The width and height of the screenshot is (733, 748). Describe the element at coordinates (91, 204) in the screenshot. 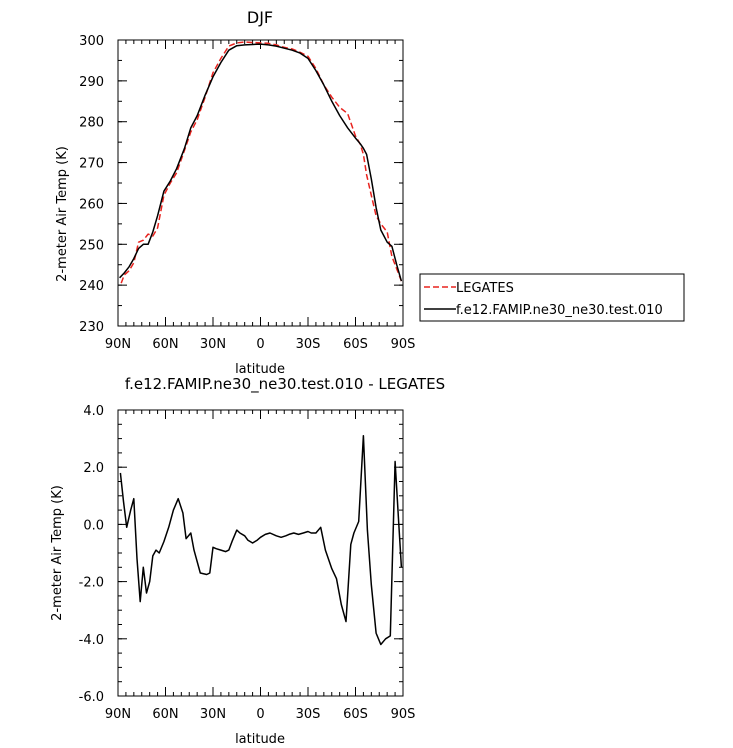

I see `top-y-tick-label: 260` at that location.